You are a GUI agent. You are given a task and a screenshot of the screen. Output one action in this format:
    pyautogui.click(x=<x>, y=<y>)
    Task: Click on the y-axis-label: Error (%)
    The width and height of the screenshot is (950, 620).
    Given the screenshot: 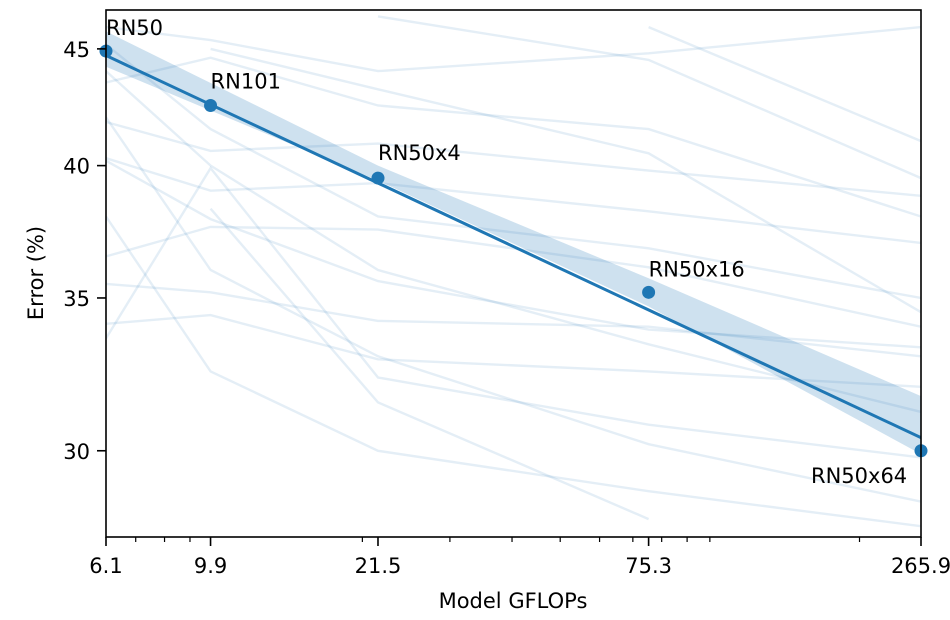 What is the action you would take?
    pyautogui.click(x=36, y=273)
    